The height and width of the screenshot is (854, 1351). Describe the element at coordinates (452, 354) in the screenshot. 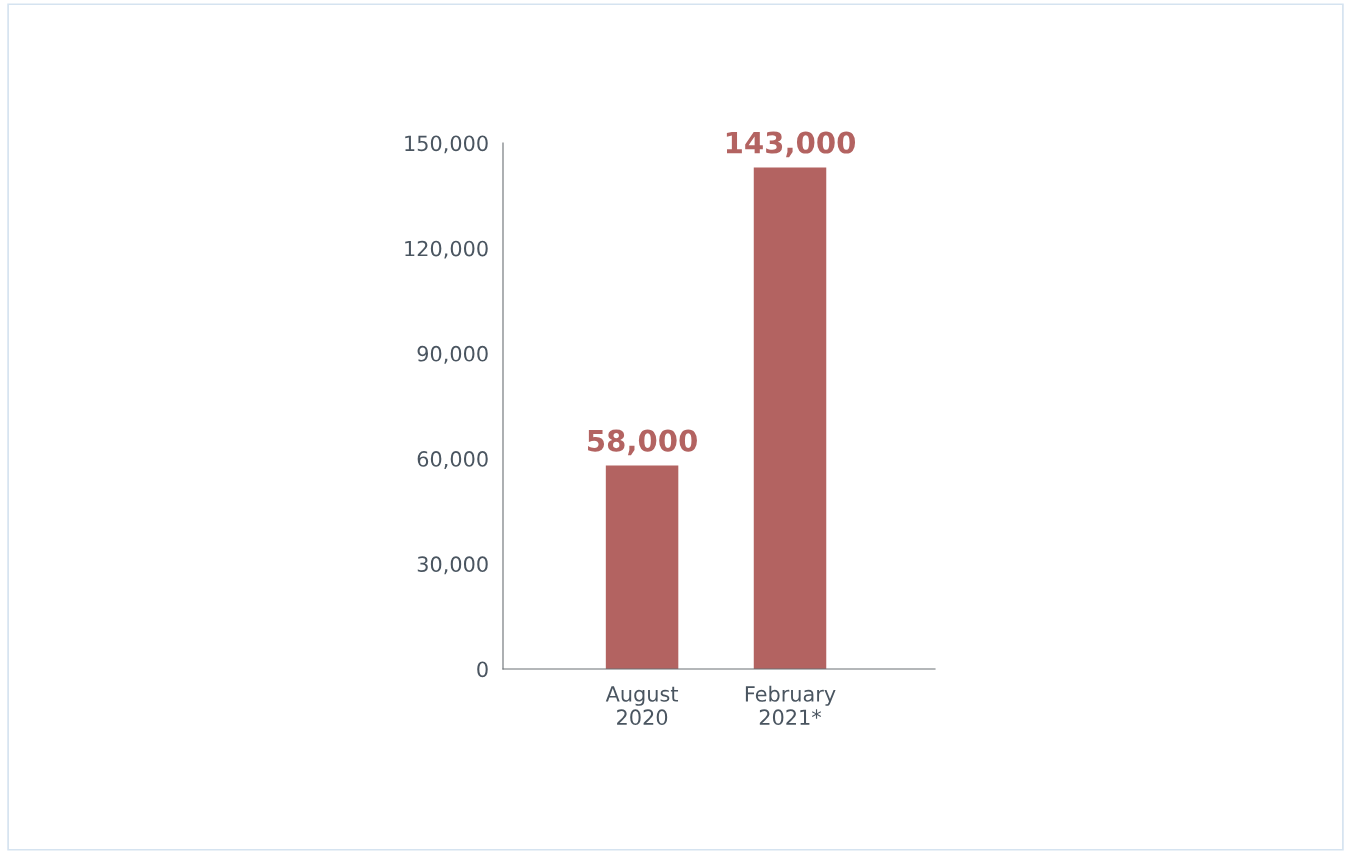

I see `y-tick-label: 90,000` at that location.